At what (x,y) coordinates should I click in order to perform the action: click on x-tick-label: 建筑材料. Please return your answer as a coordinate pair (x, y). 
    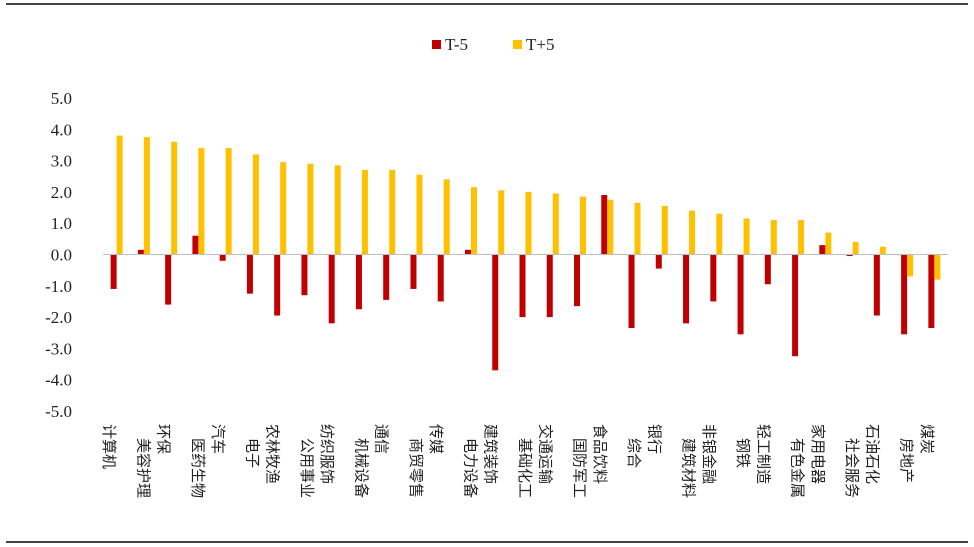
    Looking at the image, I should click on (689, 468).